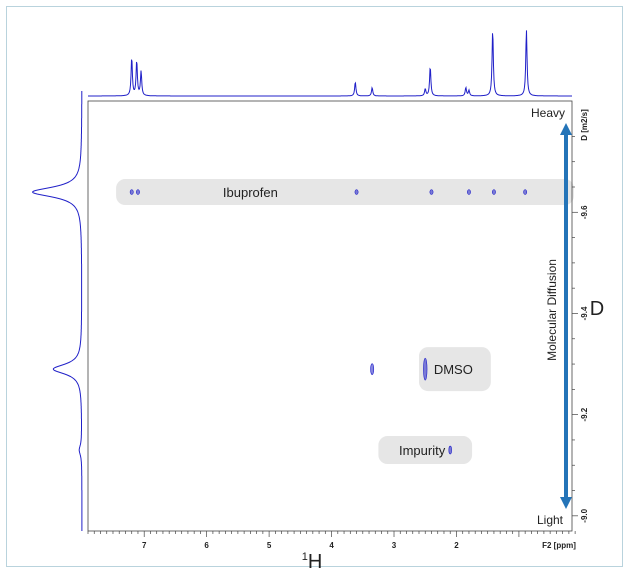 Image resolution: width=629 pixels, height=573 pixels. Describe the element at coordinates (584, 515) in the screenshot. I see `y-tick-label: -9.0` at that location.